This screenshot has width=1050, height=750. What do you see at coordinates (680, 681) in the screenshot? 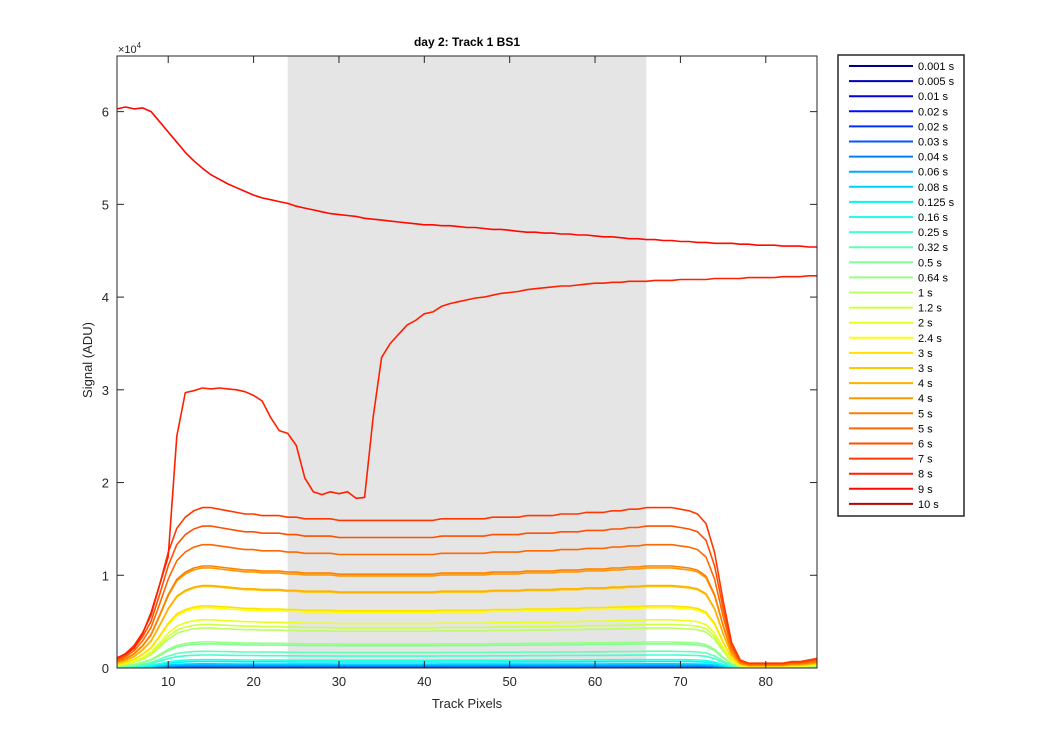
I see `x-tick-label-6: 70` at bounding box center [680, 681].